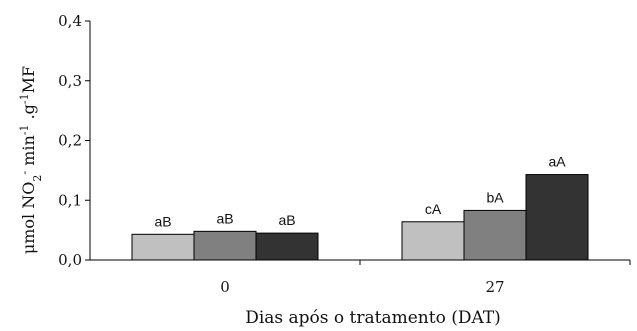 This screenshot has width=637, height=331. Describe the element at coordinates (495, 197) in the screenshot. I see `bar-data-label: bA` at that location.